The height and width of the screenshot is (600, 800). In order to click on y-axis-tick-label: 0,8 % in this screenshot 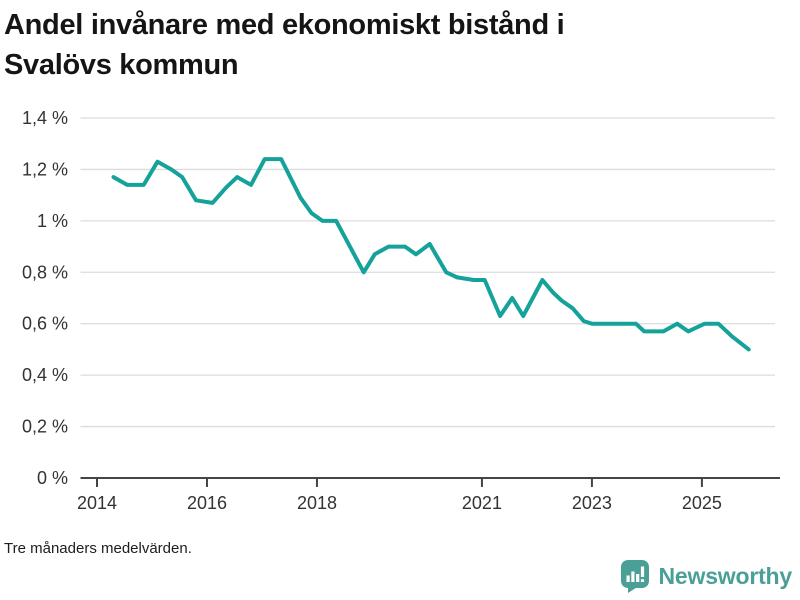, I will do `click(45, 272)`.